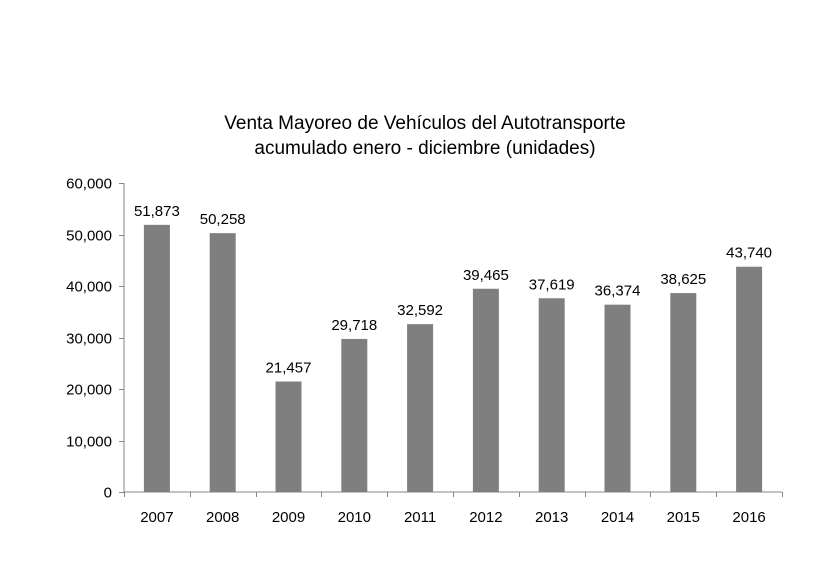  What do you see at coordinates (748, 517) in the screenshot?
I see `x-tick-label: 2016` at bounding box center [748, 517].